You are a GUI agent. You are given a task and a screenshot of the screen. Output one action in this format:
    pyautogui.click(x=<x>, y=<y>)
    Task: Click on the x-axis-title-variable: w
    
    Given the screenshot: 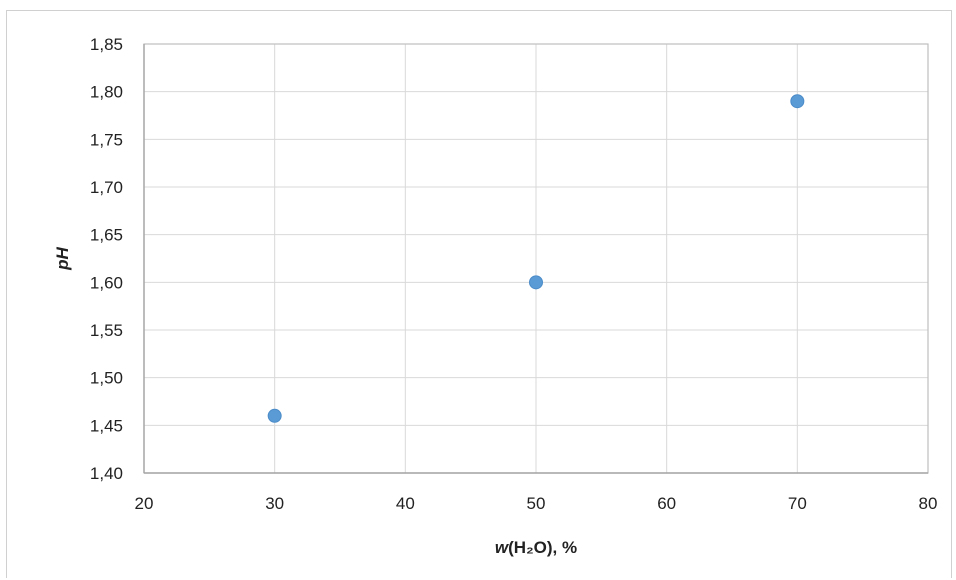 What is the action you would take?
    pyautogui.click(x=502, y=547)
    